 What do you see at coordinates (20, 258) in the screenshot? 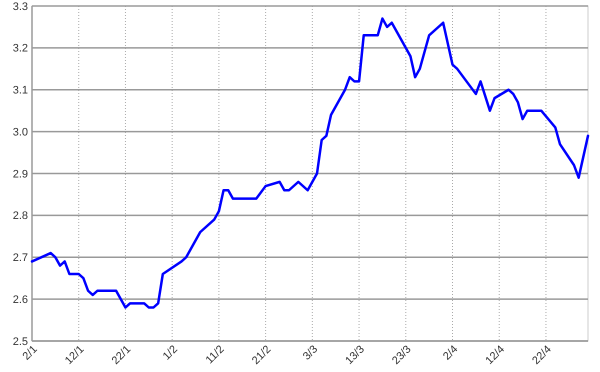
I see `y-tick-label: 2.7` at bounding box center [20, 258].